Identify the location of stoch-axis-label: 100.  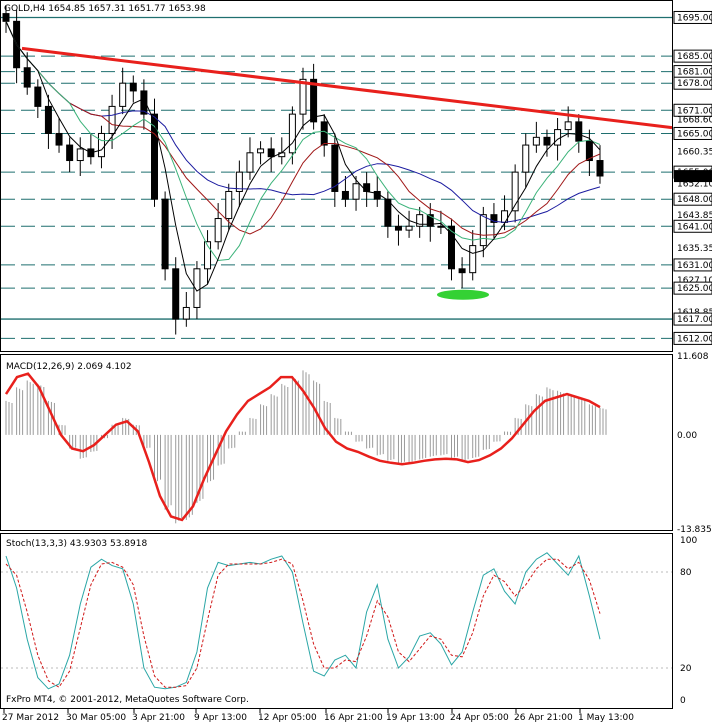
(688, 541).